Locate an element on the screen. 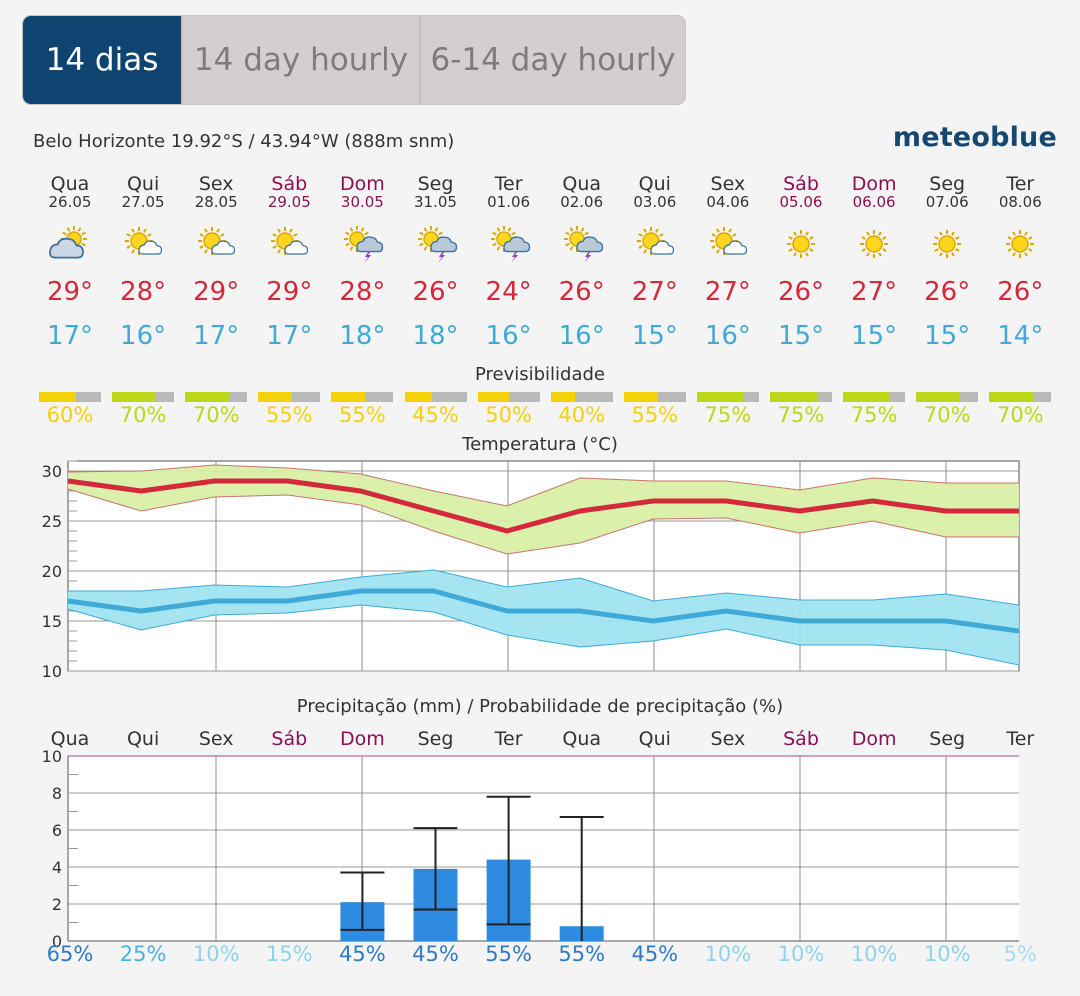  day-date: 07.06 is located at coordinates (947, 202).